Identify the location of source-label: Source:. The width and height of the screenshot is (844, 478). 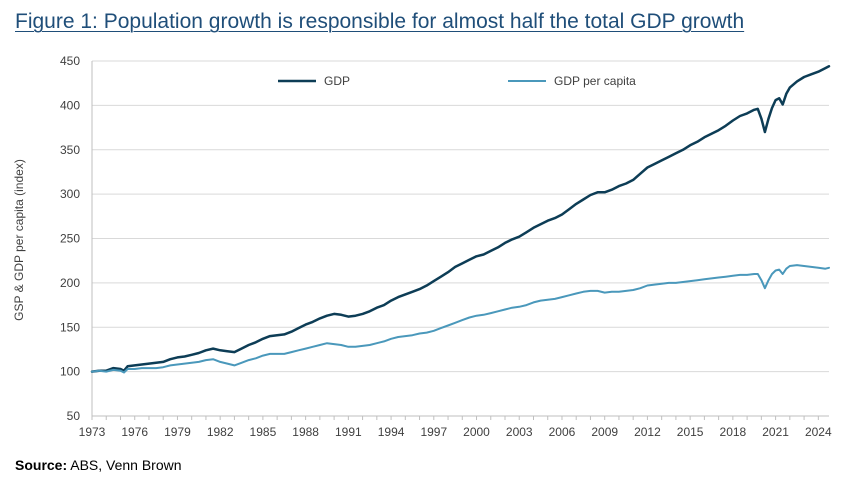
(41, 465).